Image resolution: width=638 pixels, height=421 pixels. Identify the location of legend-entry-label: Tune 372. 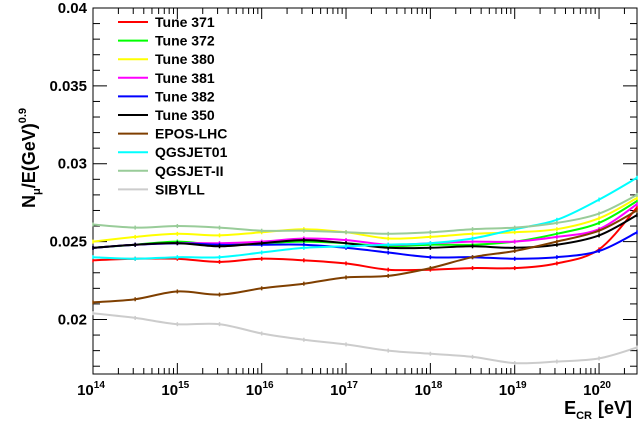
(185, 41).